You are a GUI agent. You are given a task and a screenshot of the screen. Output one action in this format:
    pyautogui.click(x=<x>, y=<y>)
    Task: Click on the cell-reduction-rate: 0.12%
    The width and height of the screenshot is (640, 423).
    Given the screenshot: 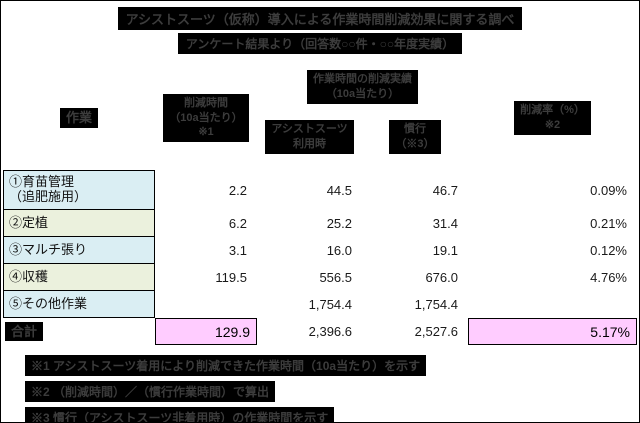 What is the action you would take?
    pyautogui.click(x=608, y=250)
    